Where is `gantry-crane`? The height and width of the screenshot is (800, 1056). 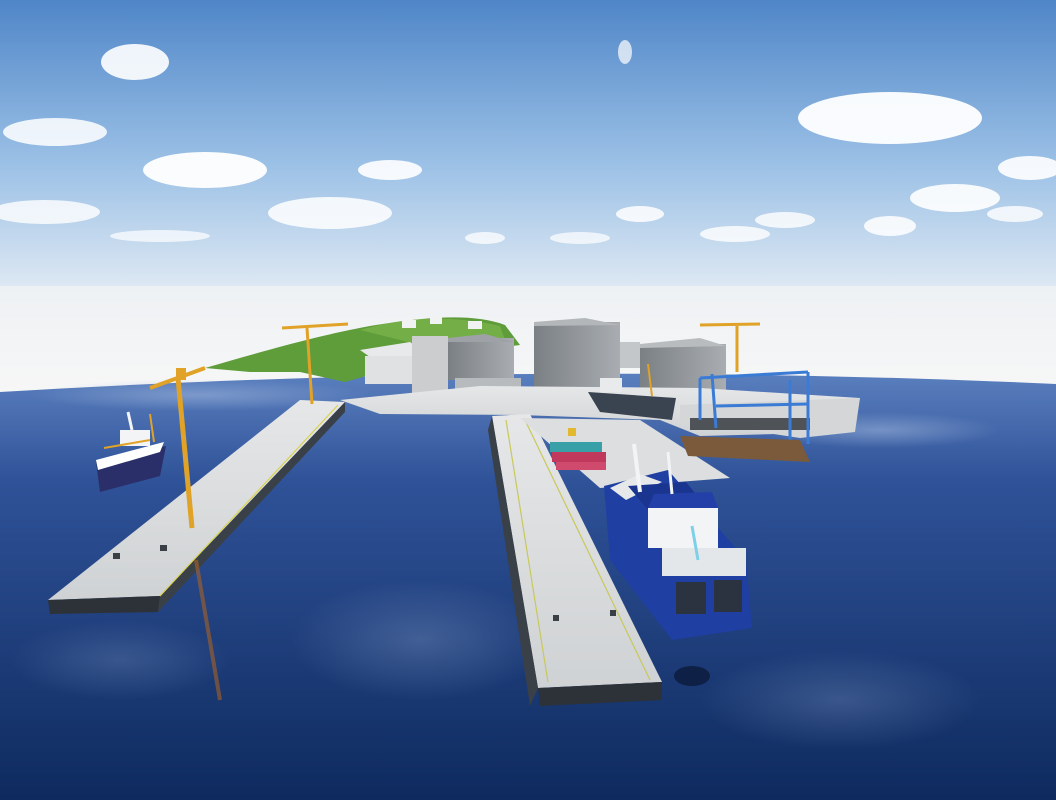 gantry-crane is located at coordinates (754, 407).